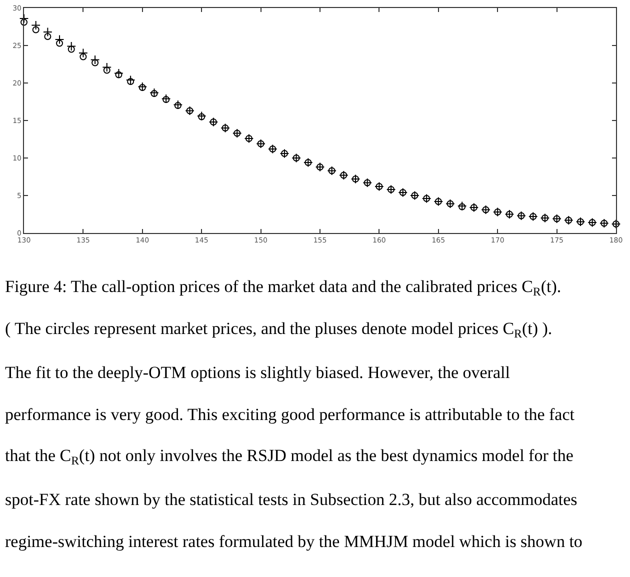 The image size is (630, 577). What do you see at coordinates (290, 414) in the screenshot?
I see `text: performance is very good. This exciting good performance is attributable to the fact` at bounding box center [290, 414].